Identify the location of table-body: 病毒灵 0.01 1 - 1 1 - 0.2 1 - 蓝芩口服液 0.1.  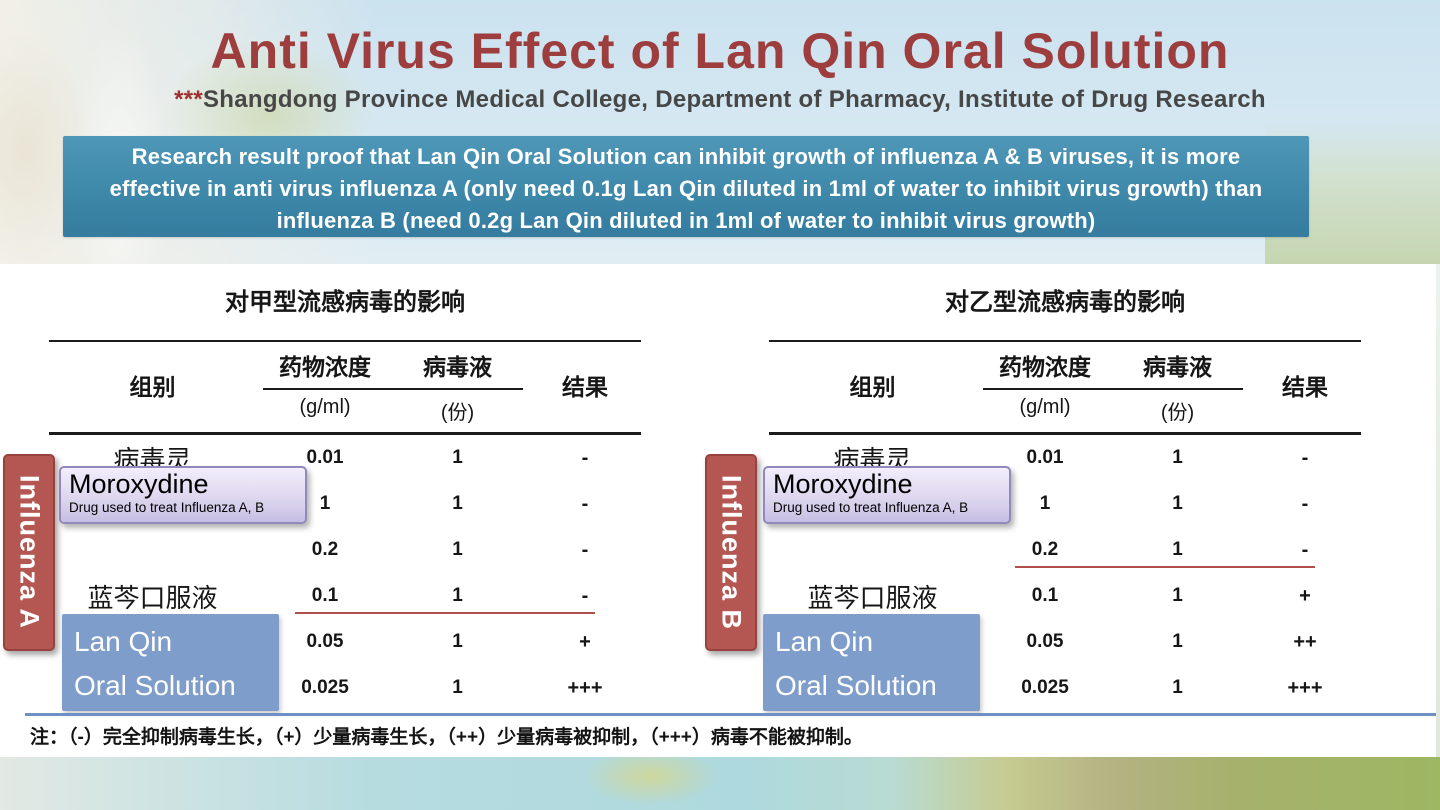
(1065, 573).